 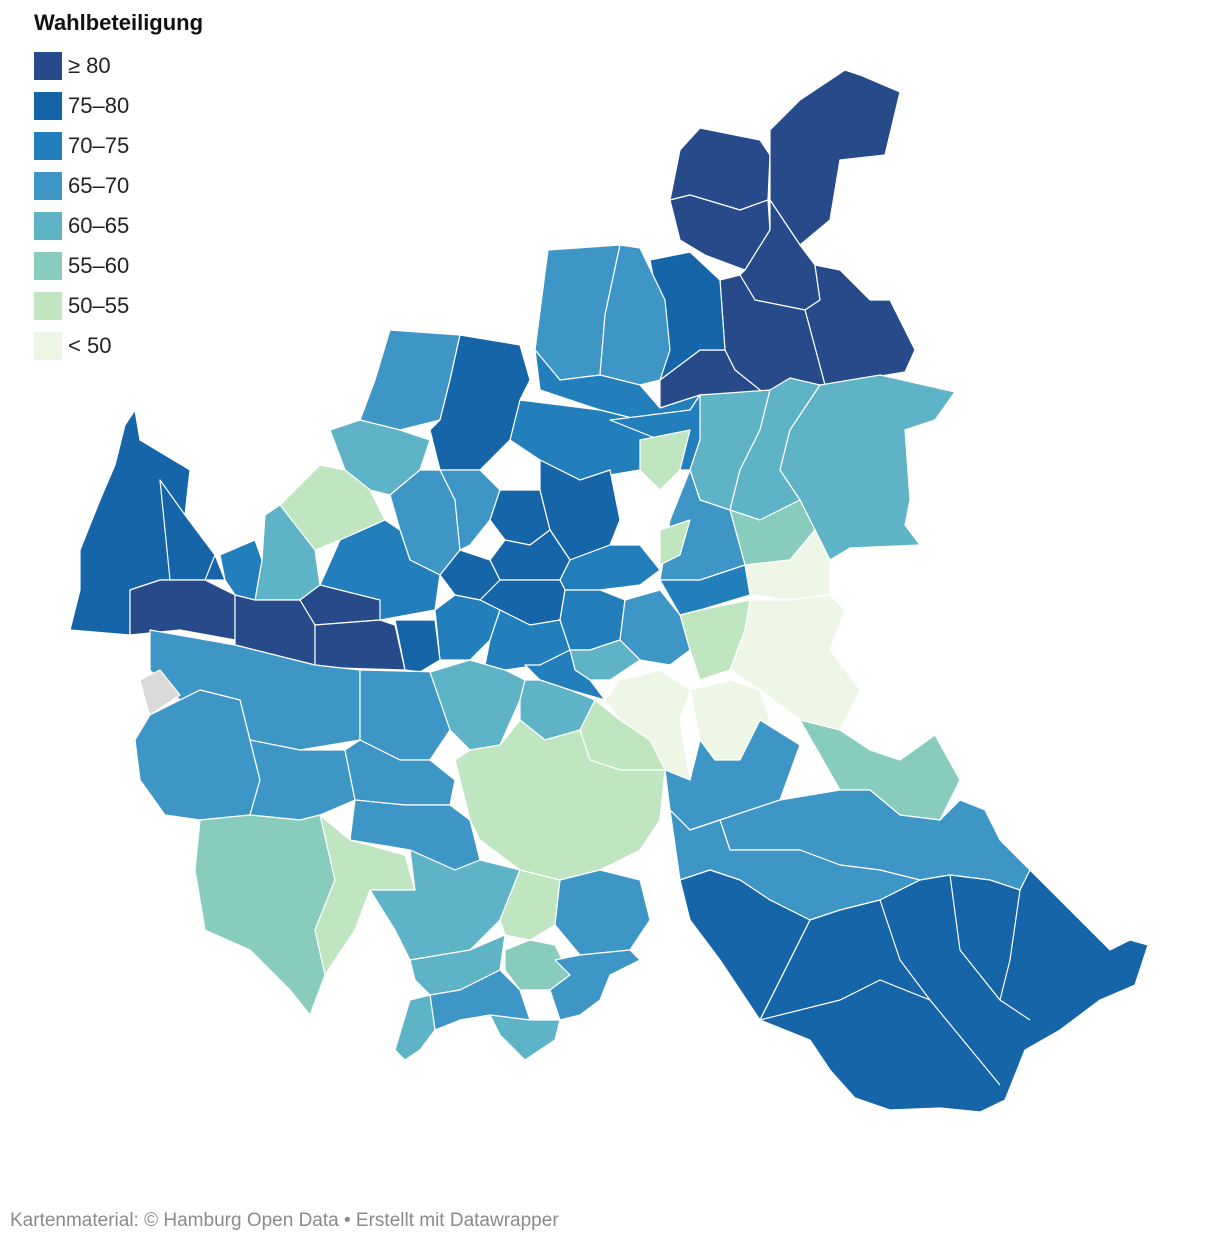 I want to click on legend-item: 65–70, so click(x=81, y=186).